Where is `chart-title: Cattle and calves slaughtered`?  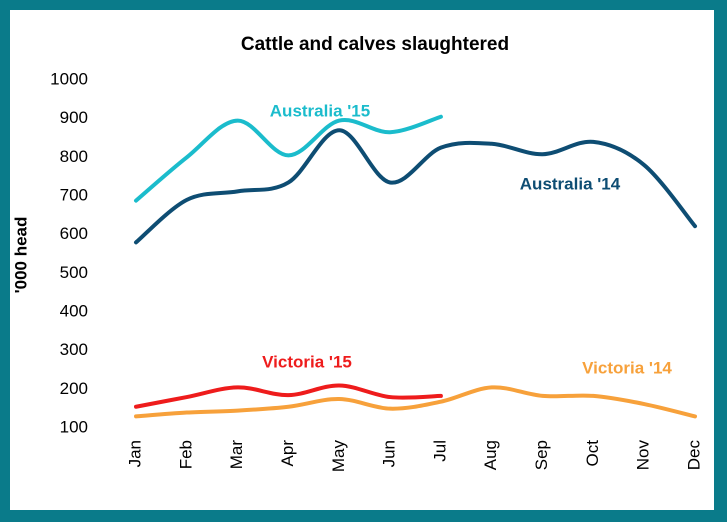
chart-title: Cattle and calves slaughtered is located at coordinates (375, 44).